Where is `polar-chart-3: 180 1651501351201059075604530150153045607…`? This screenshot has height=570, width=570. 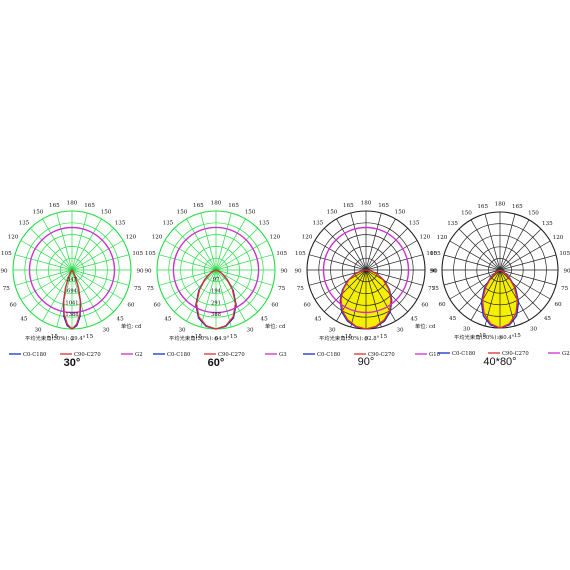
polar-chart-3: 180 1651501351201059075604530150153045607… is located at coordinates (367, 285).